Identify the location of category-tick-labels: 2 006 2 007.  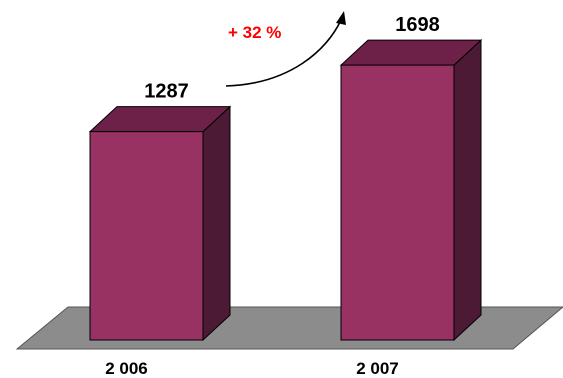
(252, 368).